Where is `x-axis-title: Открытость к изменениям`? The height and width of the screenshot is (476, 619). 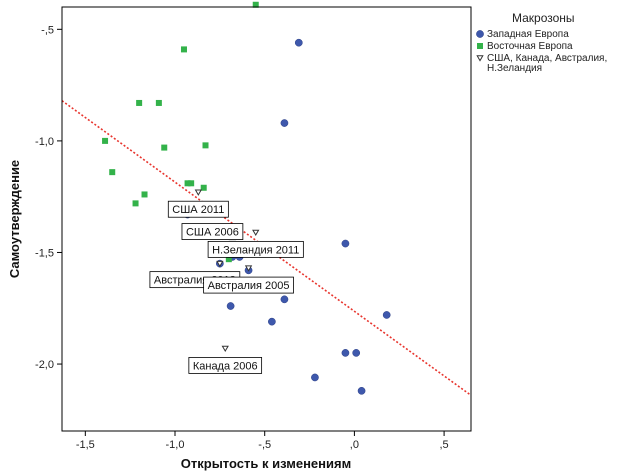
x-axis-title: Открытость к изменениям is located at coordinates (266, 463).